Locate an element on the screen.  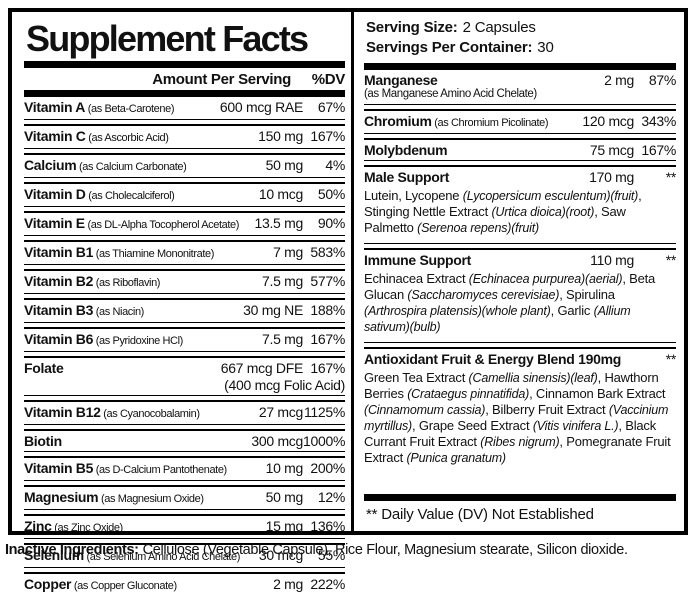
nutrient-row: Magnesium (as Magnesium Oxide) 50 mg 12% is located at coordinates (184, 498).